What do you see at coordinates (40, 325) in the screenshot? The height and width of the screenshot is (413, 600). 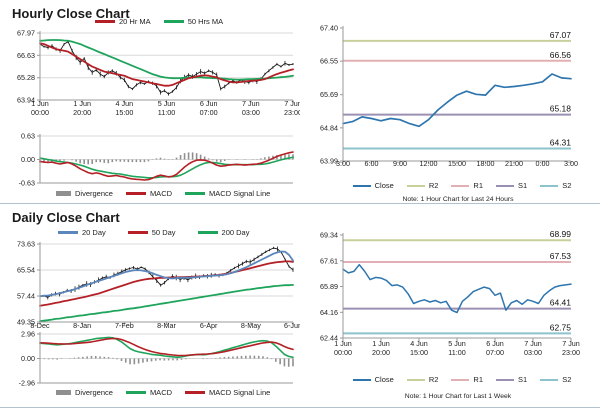 I see `x-tick-label: 8-Dec` at bounding box center [40, 325].